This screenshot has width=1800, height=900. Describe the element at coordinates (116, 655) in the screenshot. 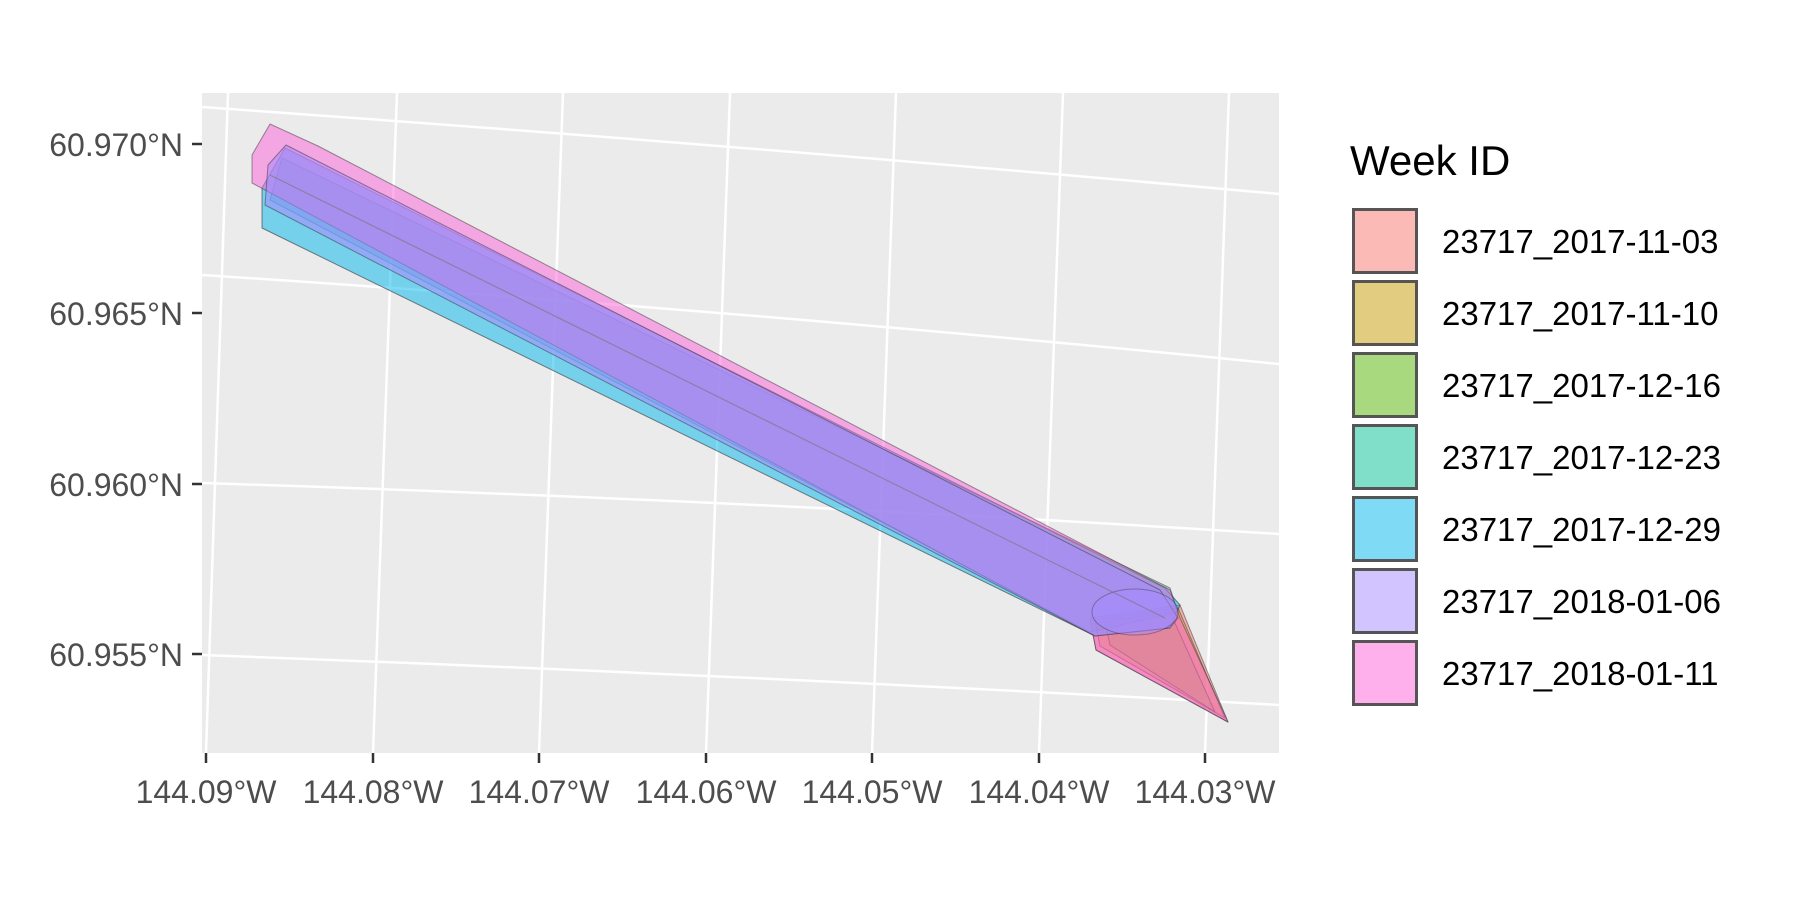

I see `y-tick-label: 60.955°N` at that location.